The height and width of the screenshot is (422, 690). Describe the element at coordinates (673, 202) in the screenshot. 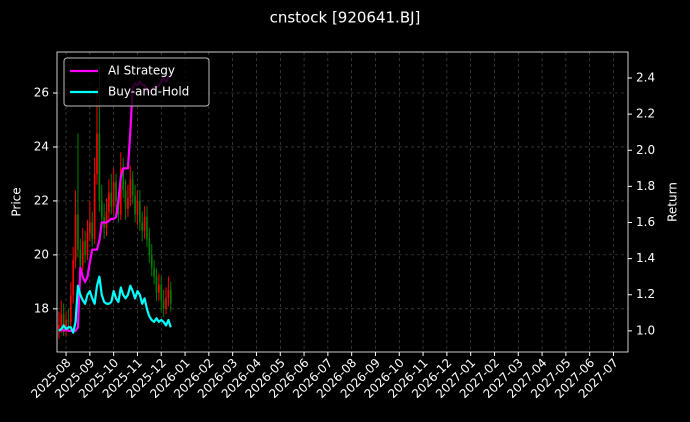

I see `y2-axis-label: Return` at that location.